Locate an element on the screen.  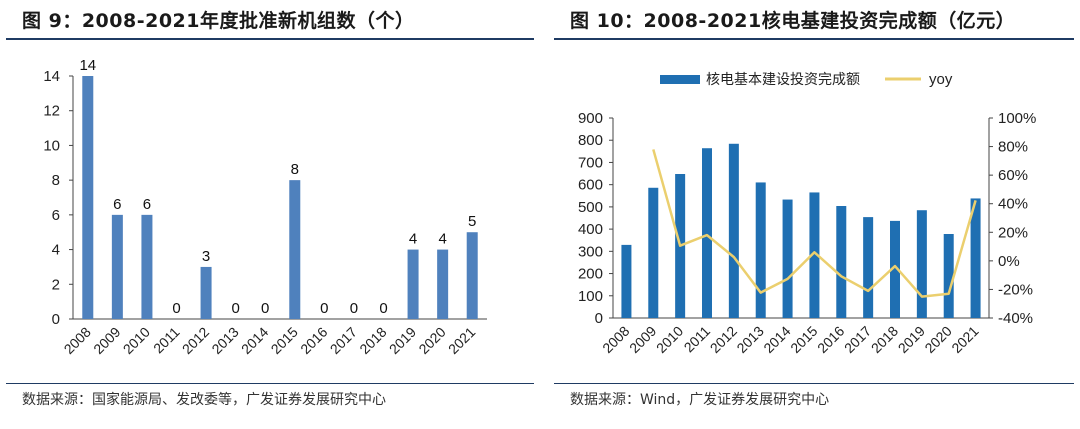
figure-10-title: 图 10：2008-2021核电基建投资完成额（亿元） is located at coordinates (793, 21).